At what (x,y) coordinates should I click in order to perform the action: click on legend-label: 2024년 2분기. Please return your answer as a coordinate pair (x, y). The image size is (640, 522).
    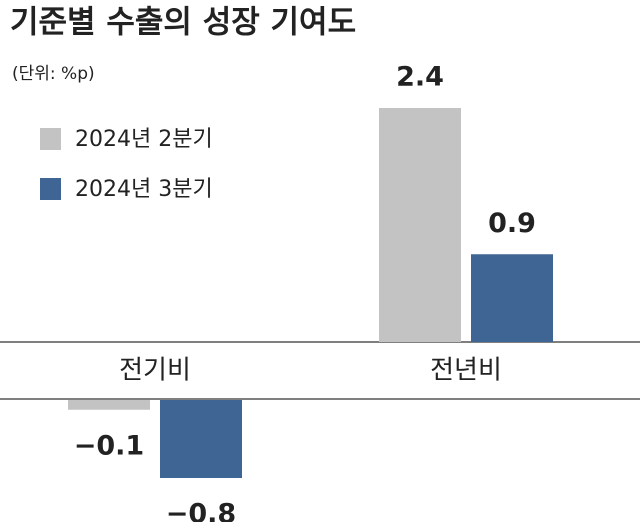
    Looking at the image, I should click on (144, 139).